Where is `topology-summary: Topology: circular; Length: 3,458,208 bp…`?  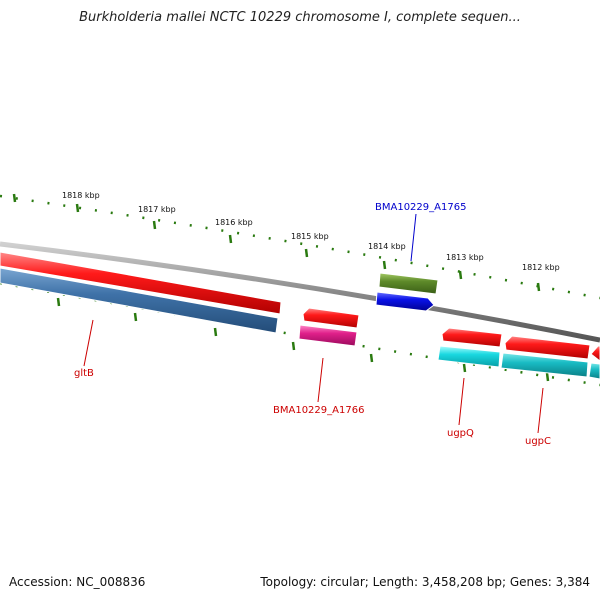
topology-summary: Topology: circular; Length: 3,458,208 bp… is located at coordinates (425, 582).